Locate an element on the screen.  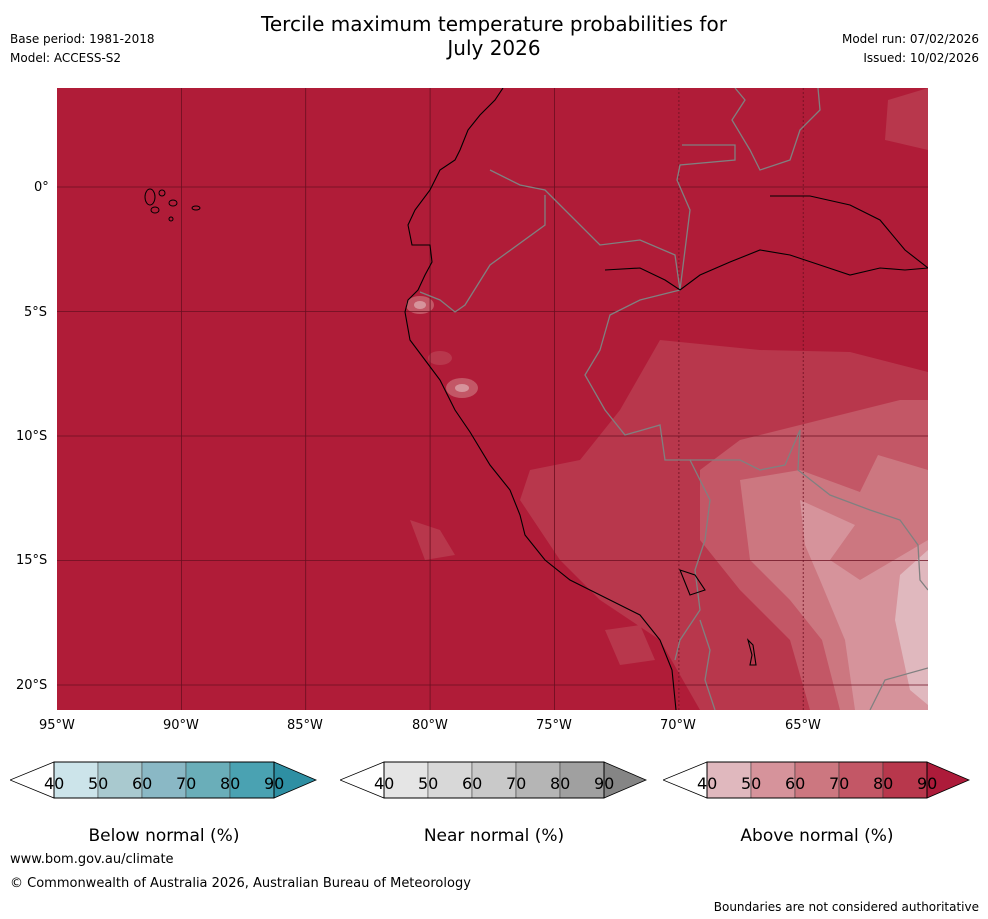
colorbar-label: Below normal (%) is located at coordinates (164, 836).